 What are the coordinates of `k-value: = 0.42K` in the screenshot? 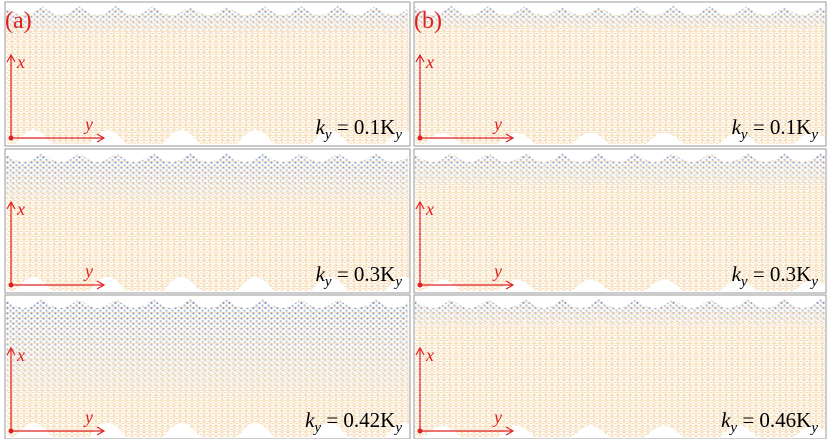 It's located at (358, 420).